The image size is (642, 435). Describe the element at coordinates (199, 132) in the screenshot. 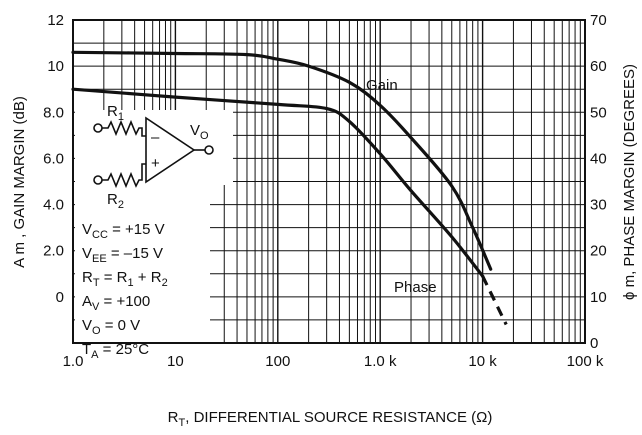

I see `vo-label: VO` at that location.